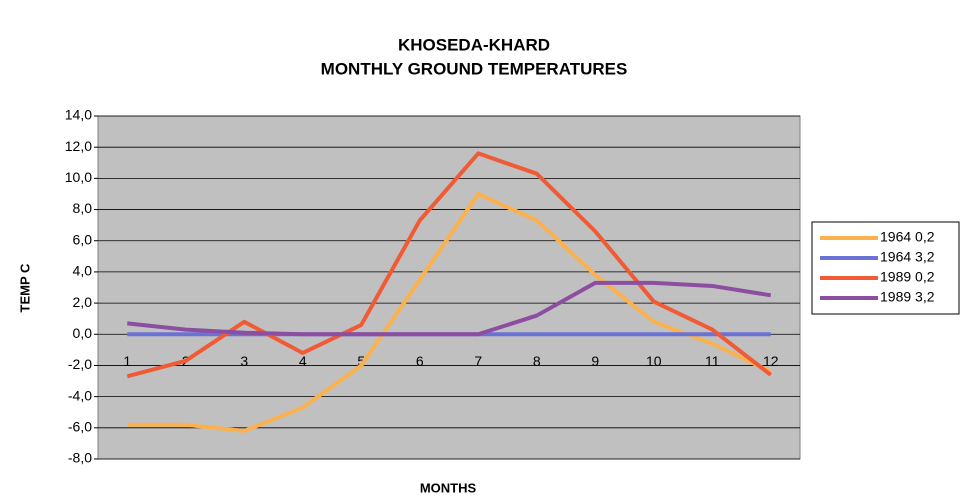 The image size is (960, 498). I want to click on x-tick-label: 3, so click(244, 361).